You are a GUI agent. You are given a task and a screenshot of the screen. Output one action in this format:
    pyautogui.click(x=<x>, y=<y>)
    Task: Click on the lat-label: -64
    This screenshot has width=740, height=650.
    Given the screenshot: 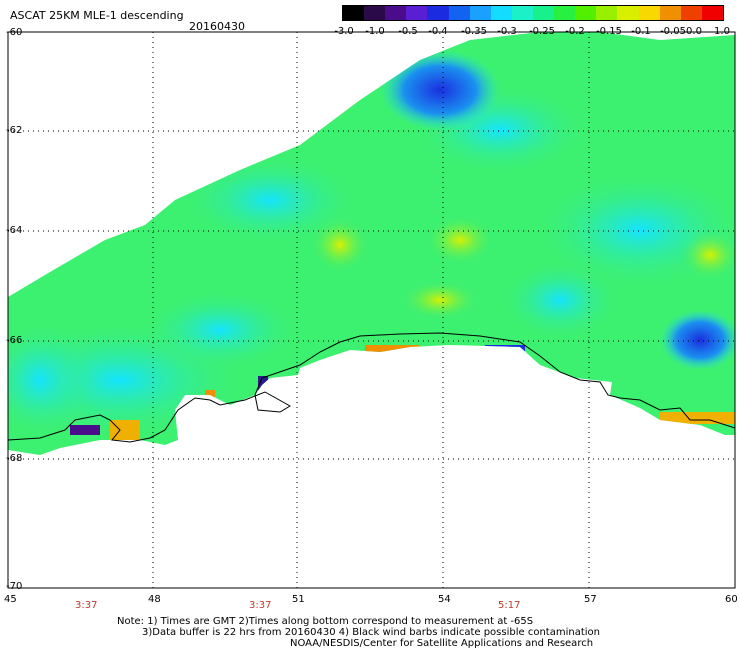 What is the action you would take?
    pyautogui.click(x=14, y=230)
    